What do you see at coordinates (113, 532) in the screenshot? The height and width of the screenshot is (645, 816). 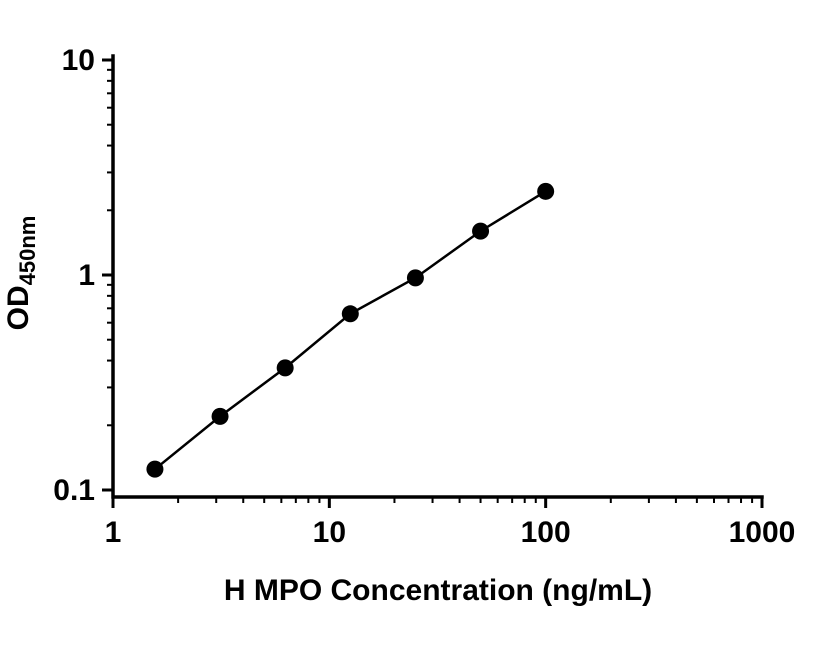 I see `x-tick-label: 1` at bounding box center [113, 532].